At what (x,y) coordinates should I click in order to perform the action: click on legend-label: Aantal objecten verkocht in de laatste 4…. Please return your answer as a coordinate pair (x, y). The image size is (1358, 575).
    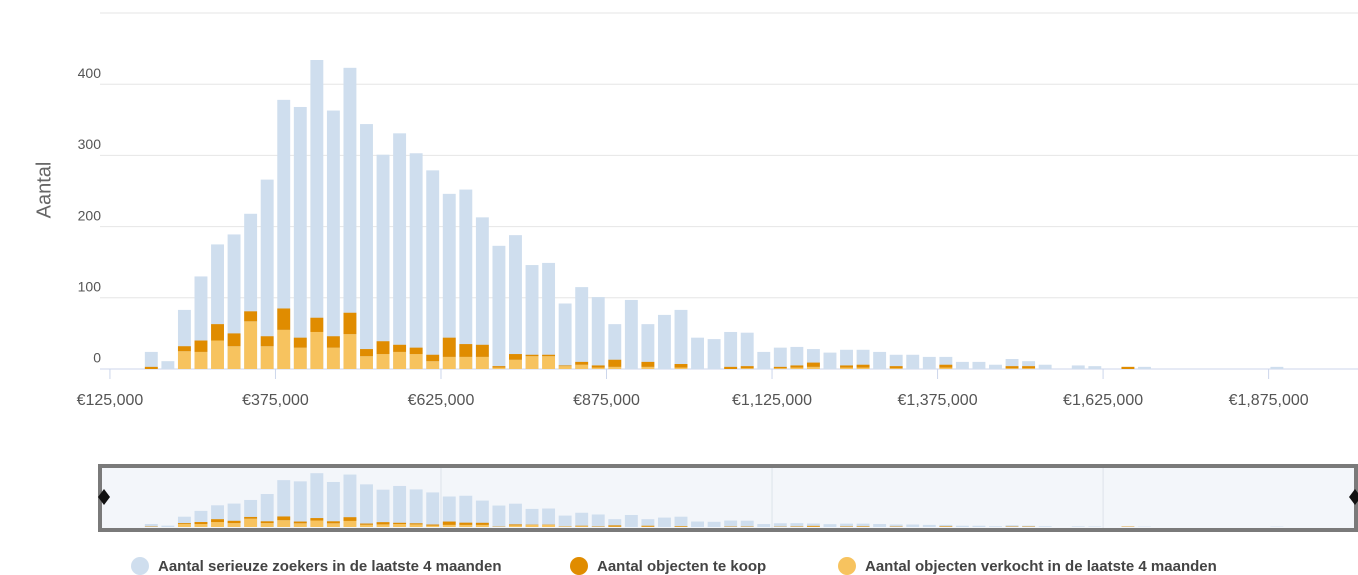
    Looking at the image, I should click on (1041, 566).